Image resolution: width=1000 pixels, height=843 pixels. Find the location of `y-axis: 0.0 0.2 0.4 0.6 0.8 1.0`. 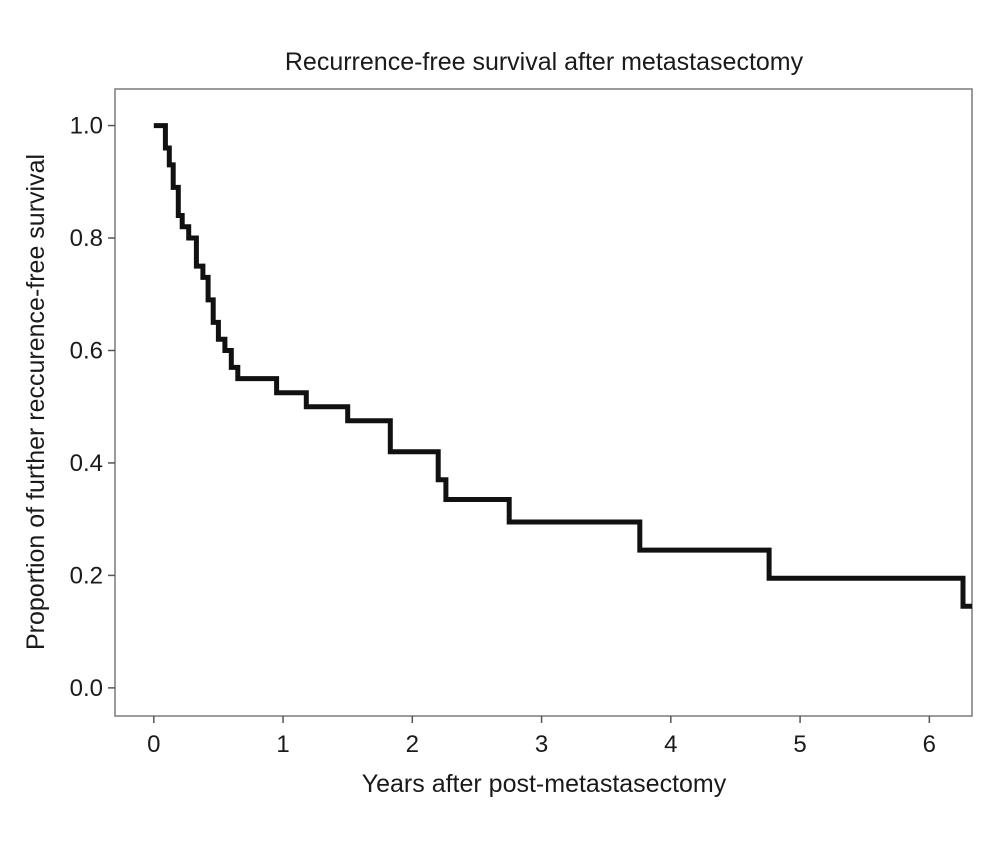

y-axis: 0.0 0.2 0.4 0.6 0.8 1.0 is located at coordinates (92, 407).